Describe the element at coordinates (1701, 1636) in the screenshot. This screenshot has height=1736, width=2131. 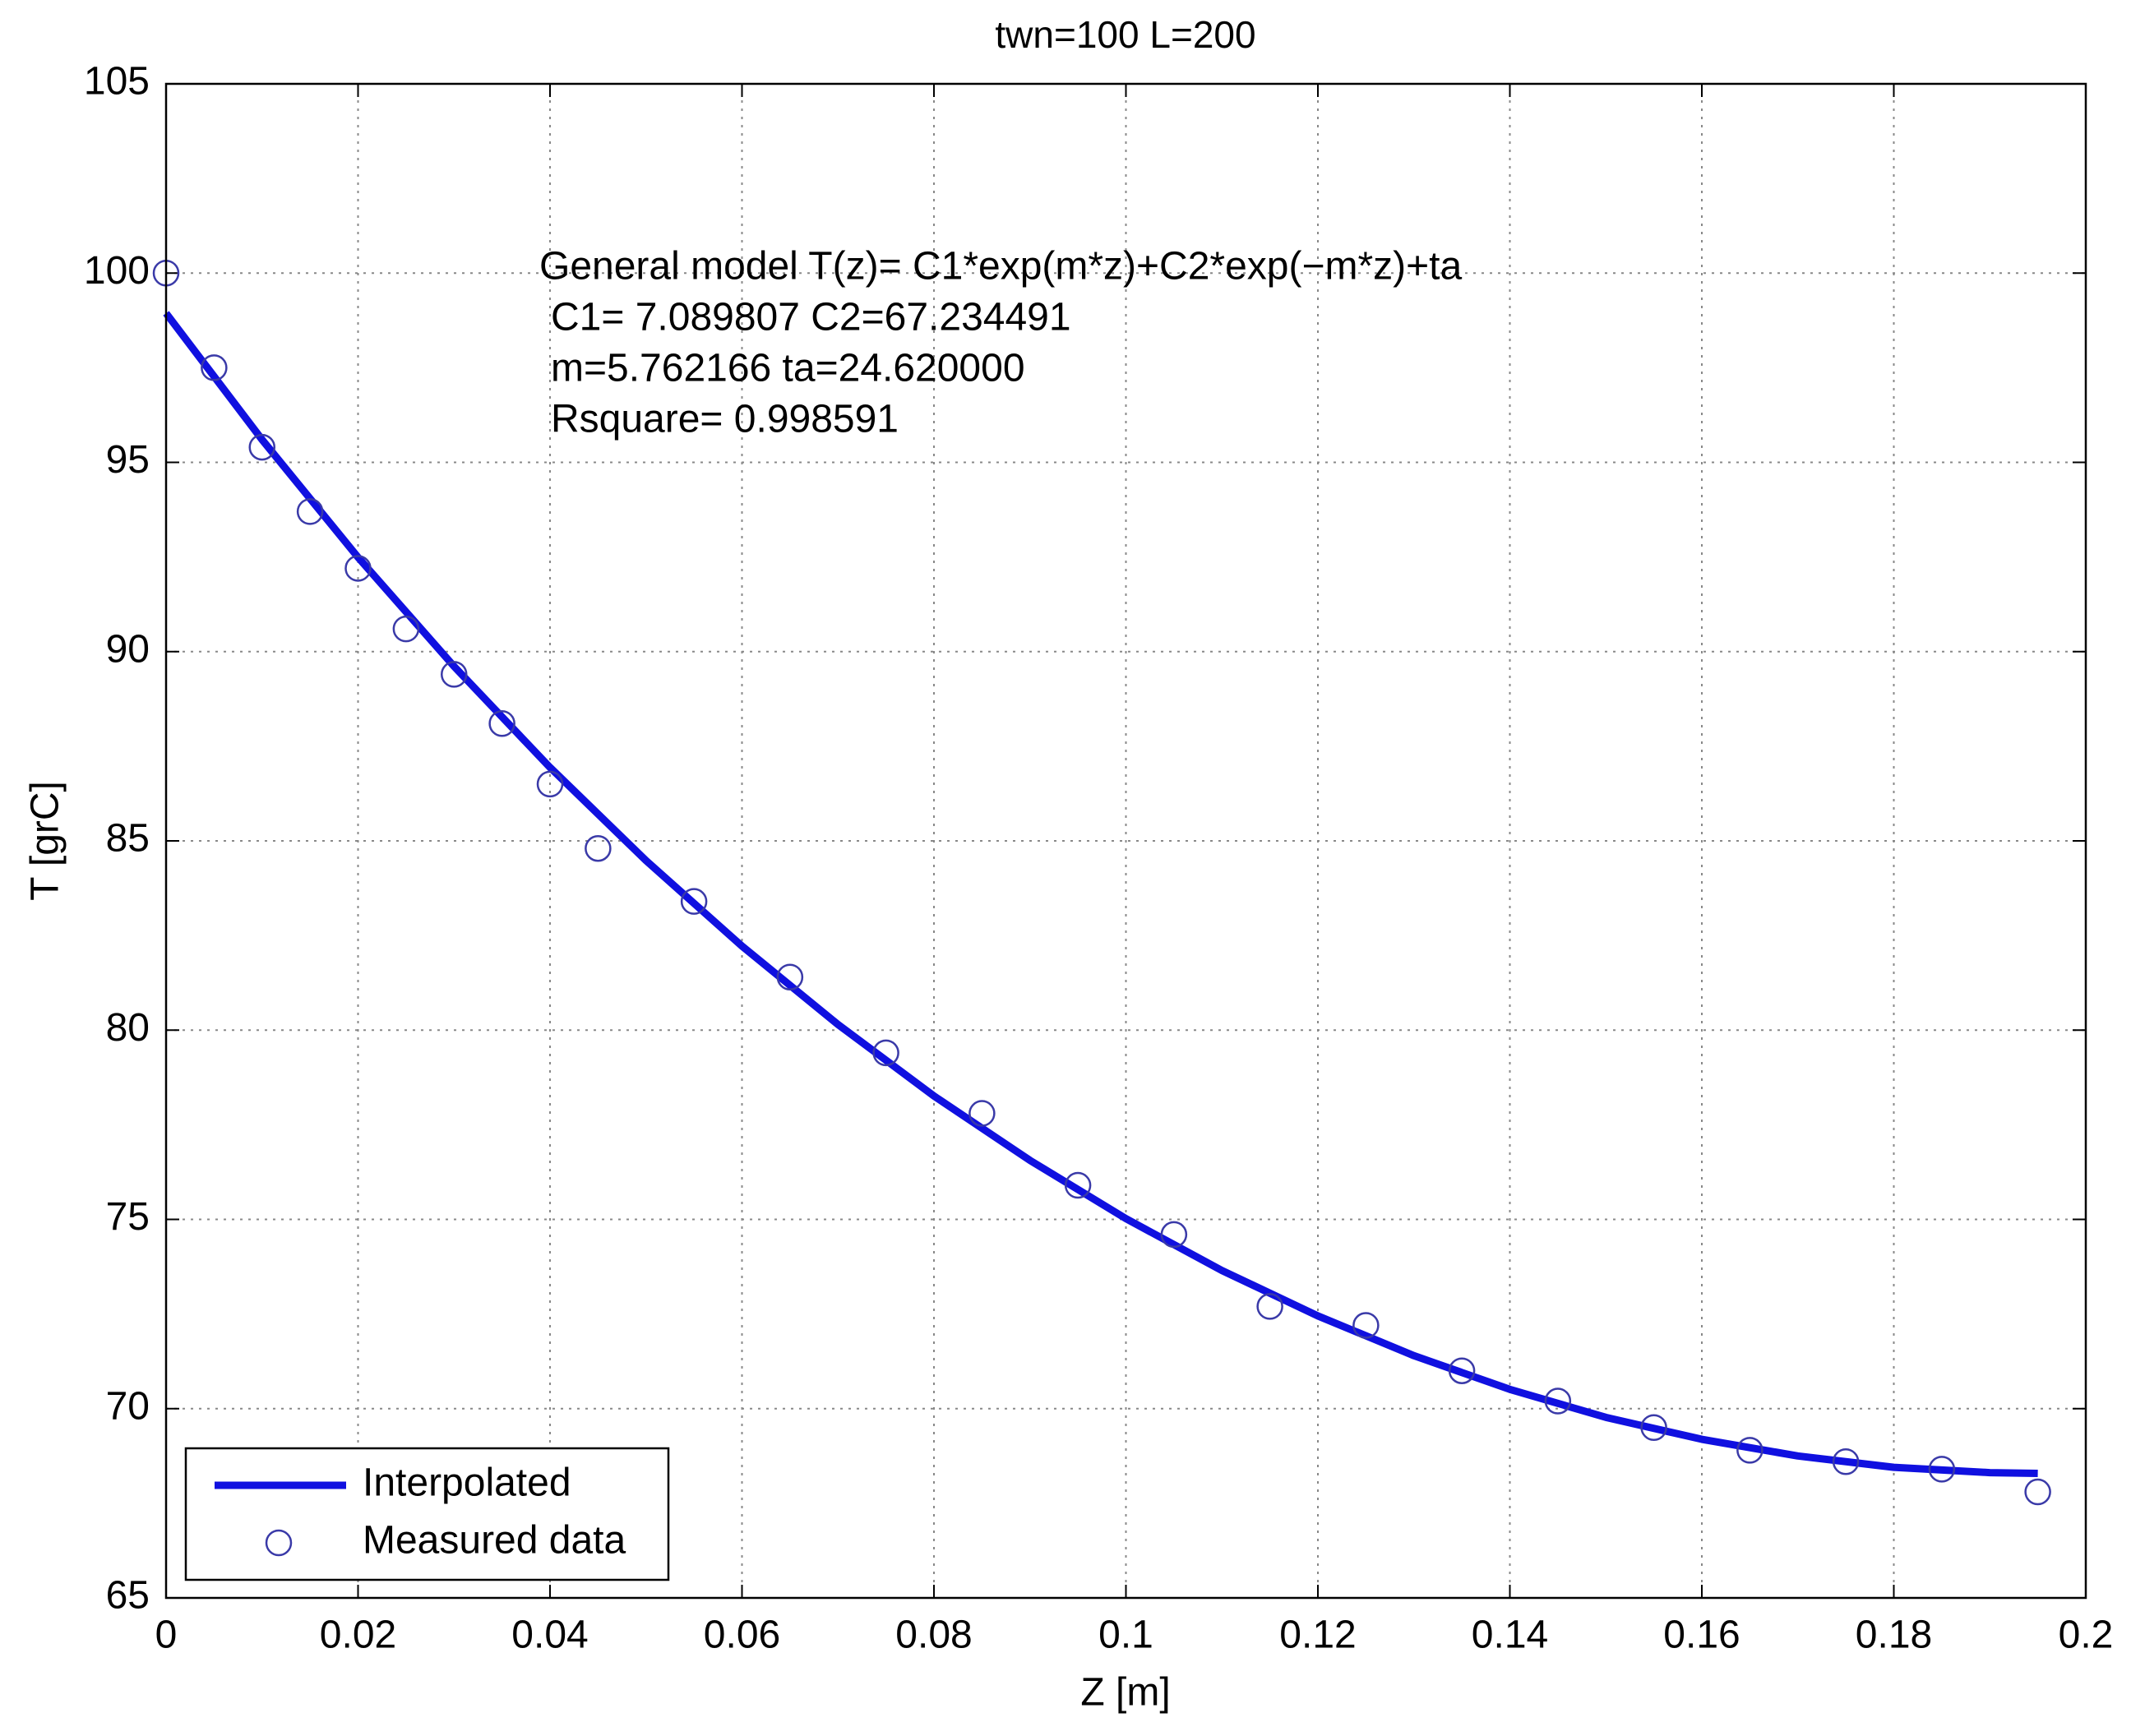
I see `x-tick-label: 0.16` at that location.